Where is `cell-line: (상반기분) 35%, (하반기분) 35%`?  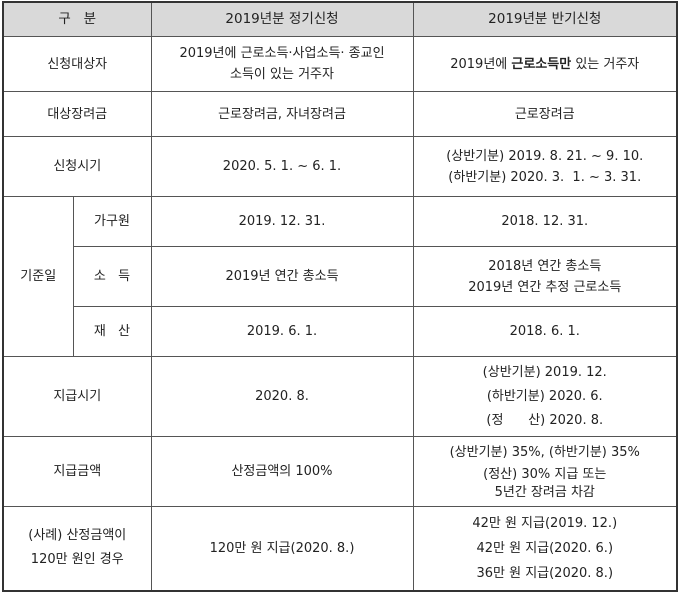 cell-line: (상반기분) 35%, (하반기분) 35% is located at coordinates (544, 452).